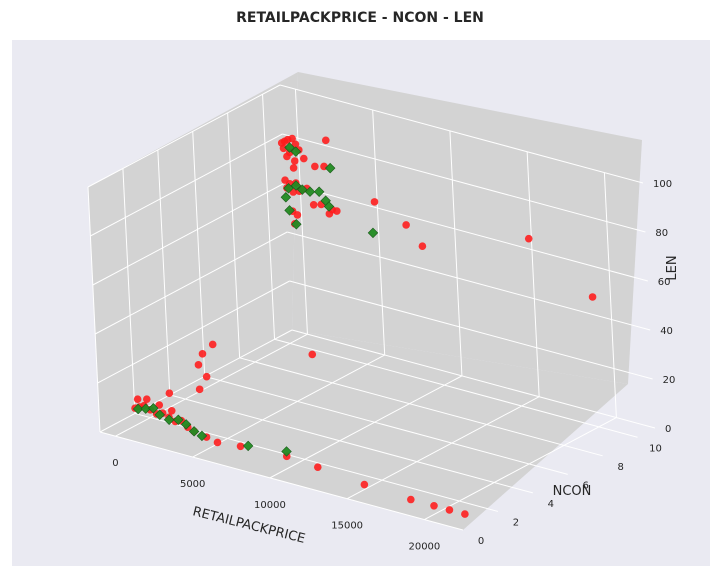  I want to click on y-tick-label: 0, so click(481, 541).